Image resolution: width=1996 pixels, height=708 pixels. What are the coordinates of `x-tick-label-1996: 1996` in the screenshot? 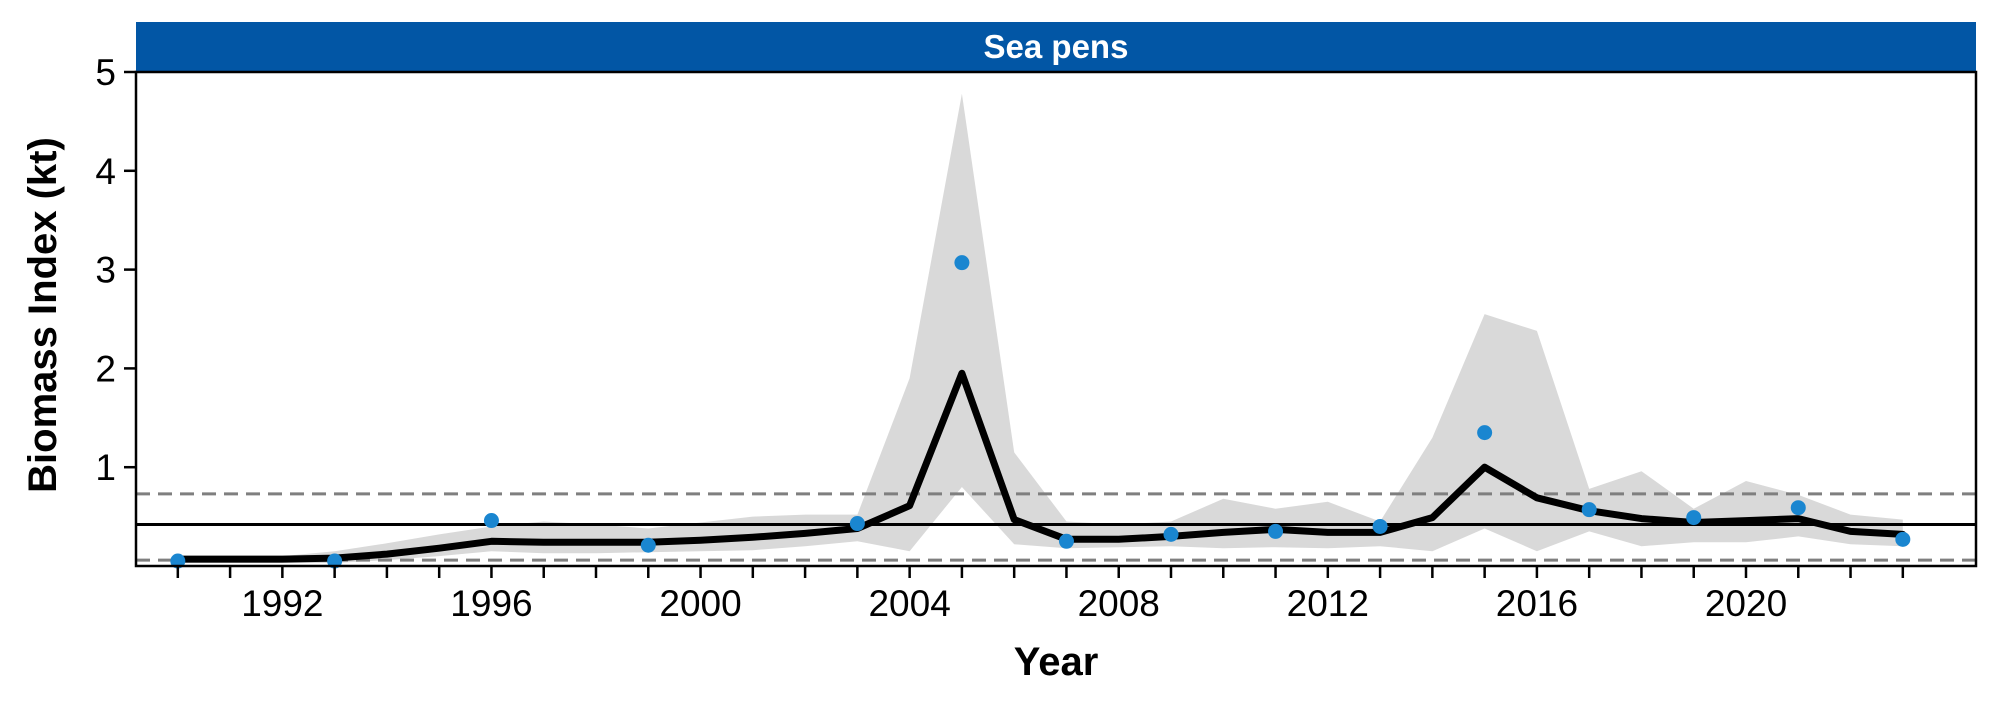 It's located at (491, 603).